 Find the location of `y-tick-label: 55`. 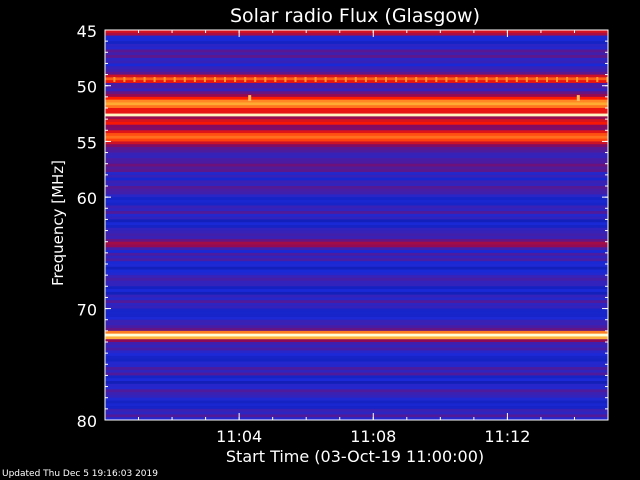

y-tick-label: 55 is located at coordinates (87, 142).